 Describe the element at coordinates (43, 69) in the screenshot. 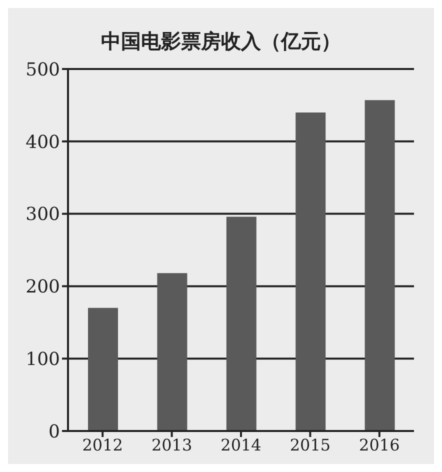

I see `y-tick-label: 500` at that location.